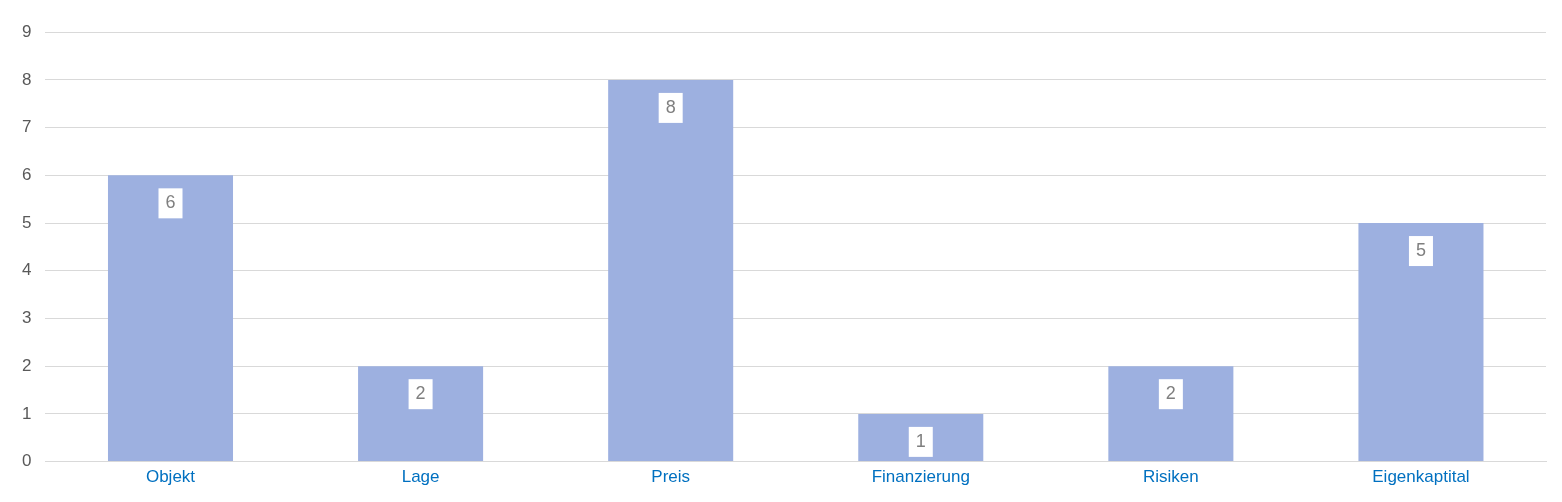  What do you see at coordinates (26, 413) in the screenshot?
I see `y-tick-label: 1` at bounding box center [26, 413].